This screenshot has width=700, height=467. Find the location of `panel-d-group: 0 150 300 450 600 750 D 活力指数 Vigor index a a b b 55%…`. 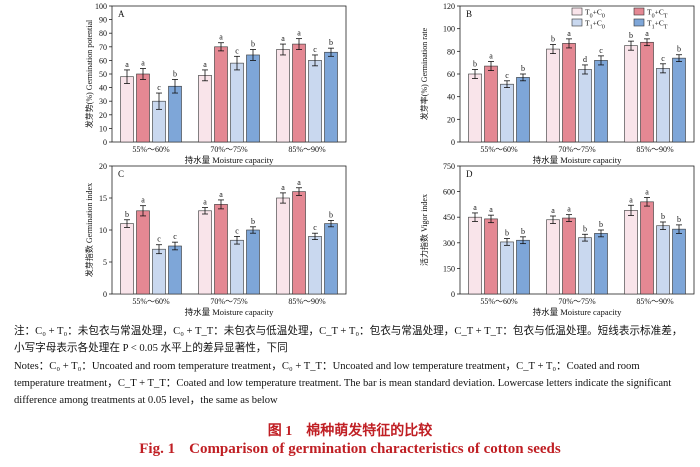

panel-d-group: 0 150 300 450 600 750 D 活力指数 Vigor index a a b b 55%… is located at coordinates (557, 239).